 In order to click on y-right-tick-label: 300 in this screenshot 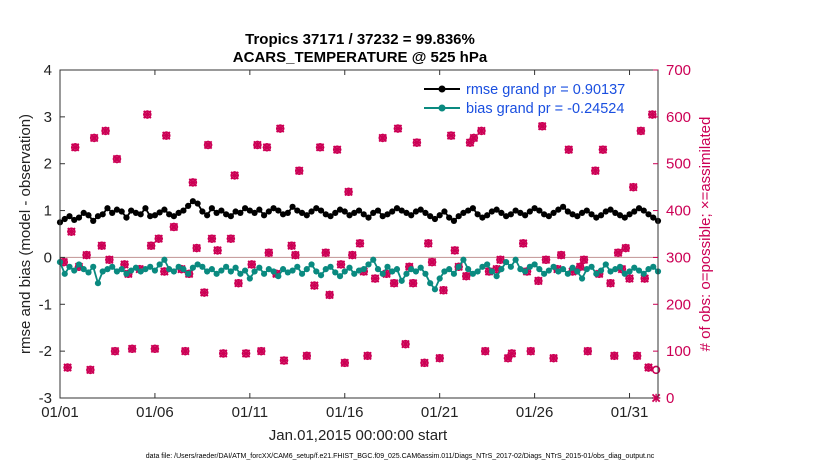, I will do `click(678, 257)`.